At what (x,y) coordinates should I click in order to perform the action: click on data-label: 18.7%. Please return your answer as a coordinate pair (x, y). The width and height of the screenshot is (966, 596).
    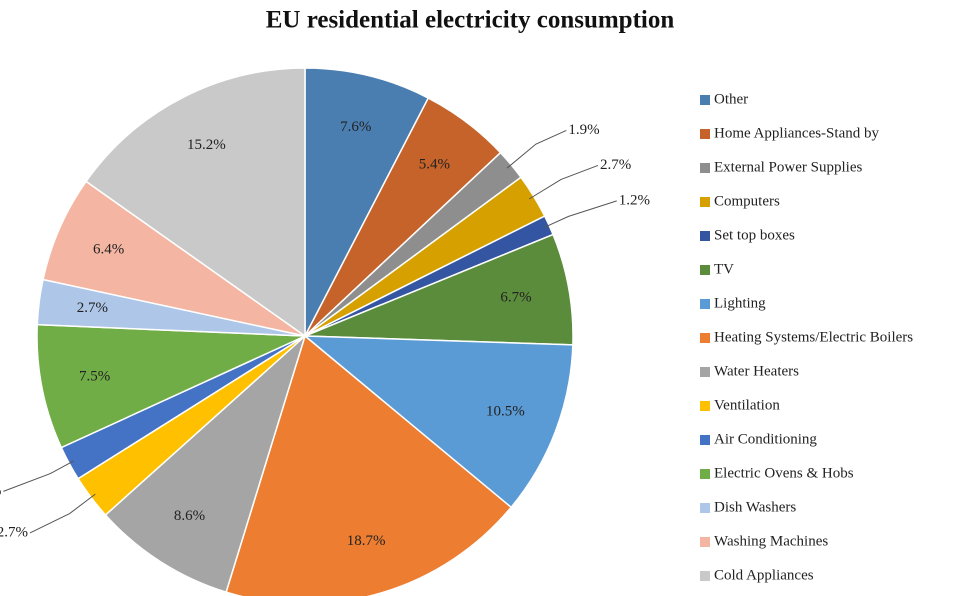
    Looking at the image, I should click on (366, 541).